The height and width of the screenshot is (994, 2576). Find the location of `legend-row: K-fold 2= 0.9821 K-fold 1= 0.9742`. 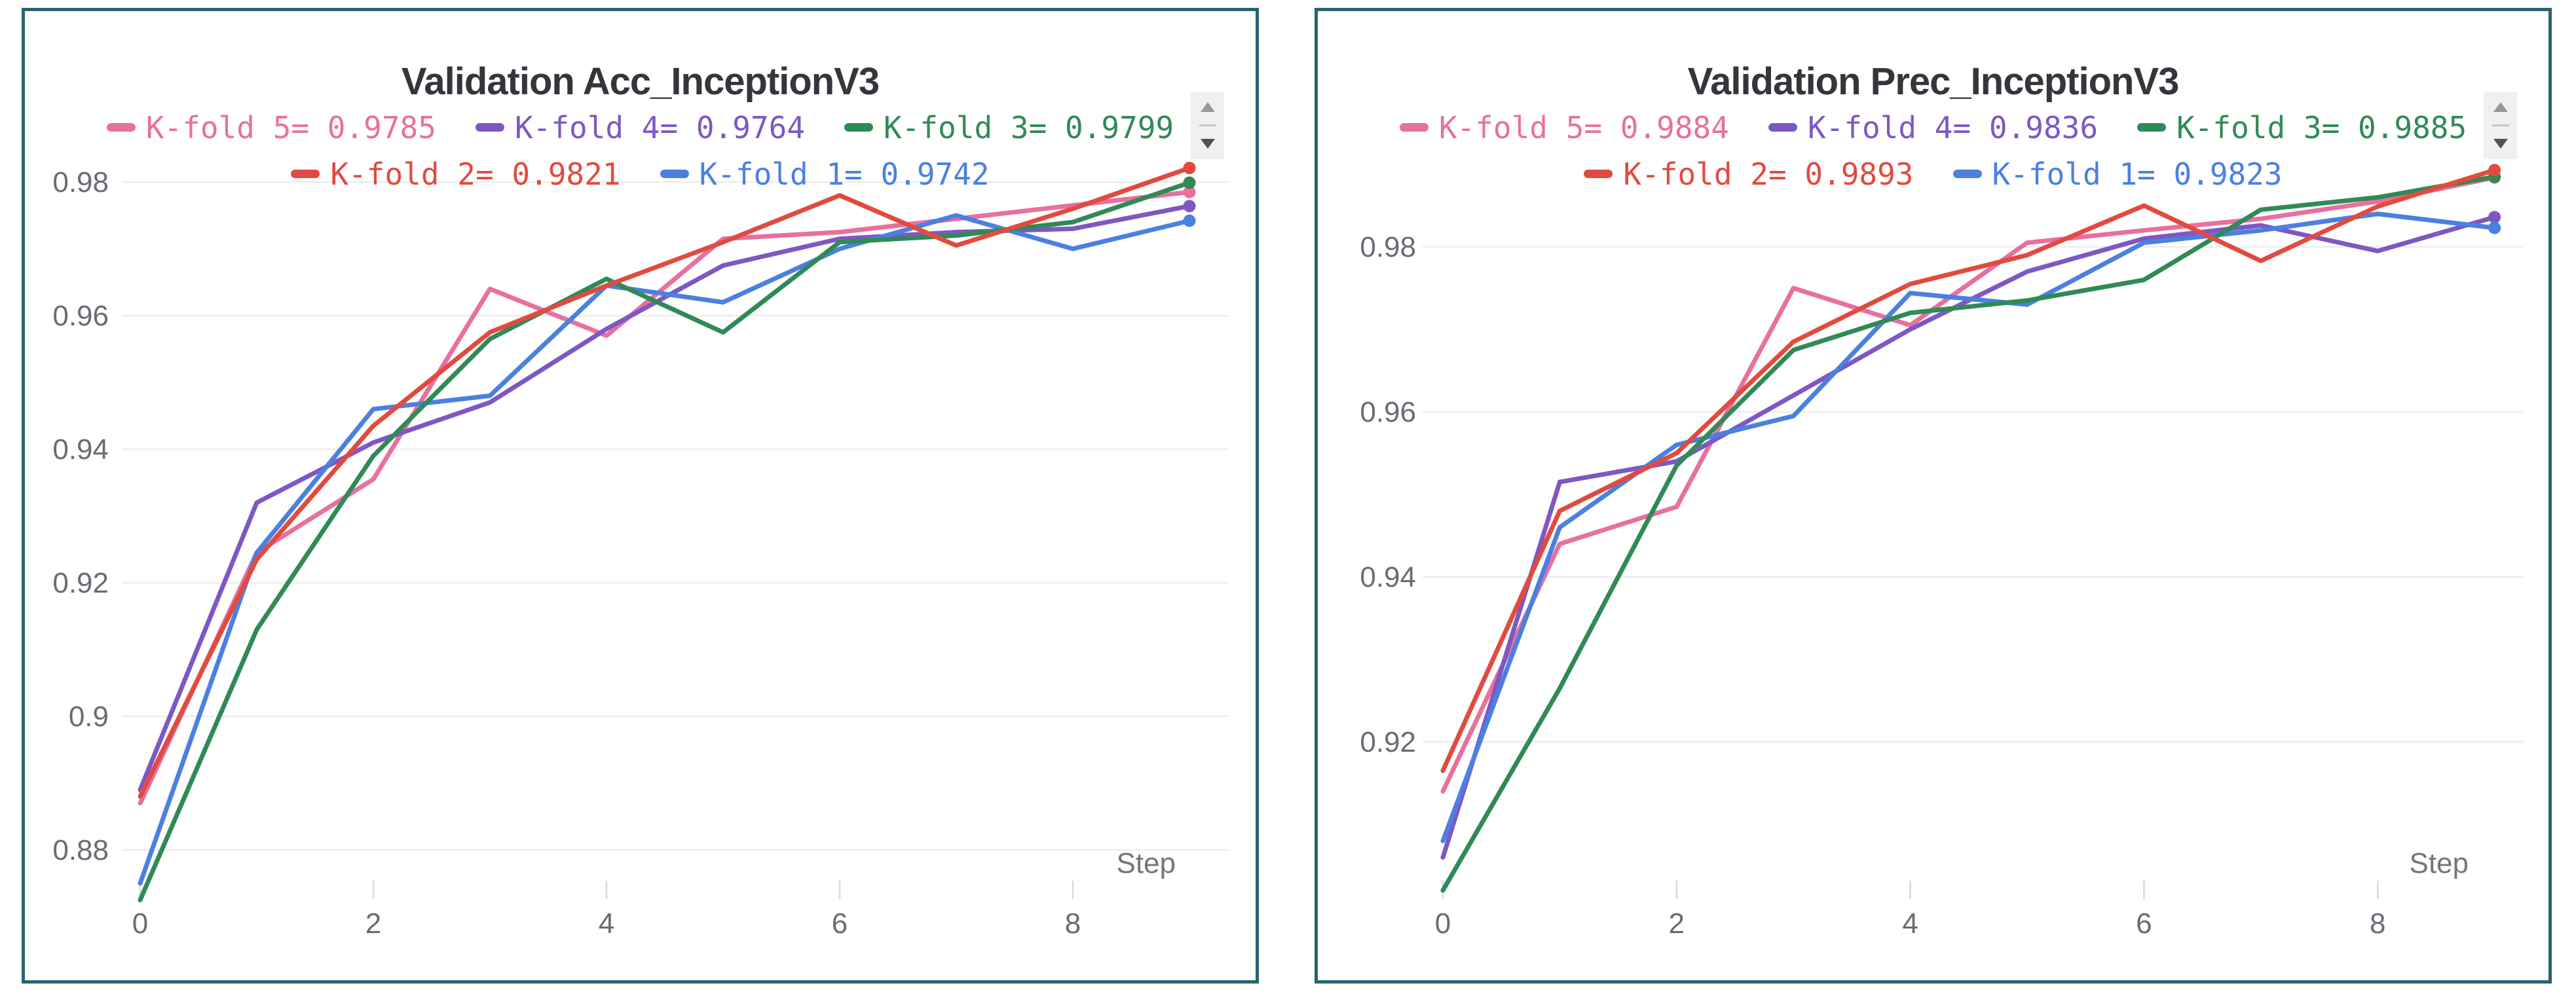

legend-row: K-fold 2= 0.9821 K-fold 1= 0.9742 is located at coordinates (640, 174).